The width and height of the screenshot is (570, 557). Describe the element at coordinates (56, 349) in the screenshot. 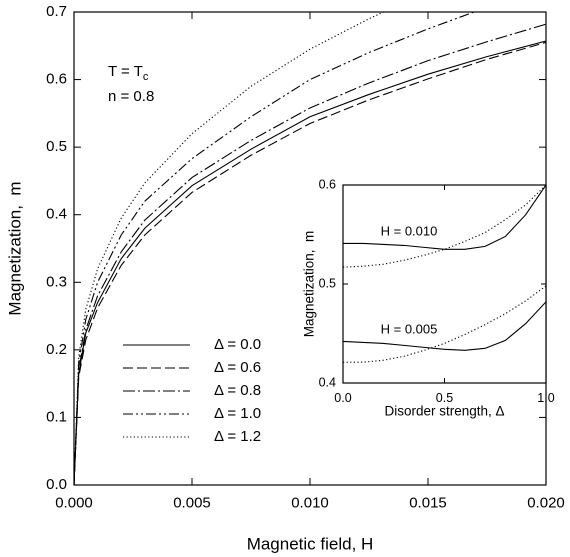

I see `y-tick-label: 0.2` at that location.